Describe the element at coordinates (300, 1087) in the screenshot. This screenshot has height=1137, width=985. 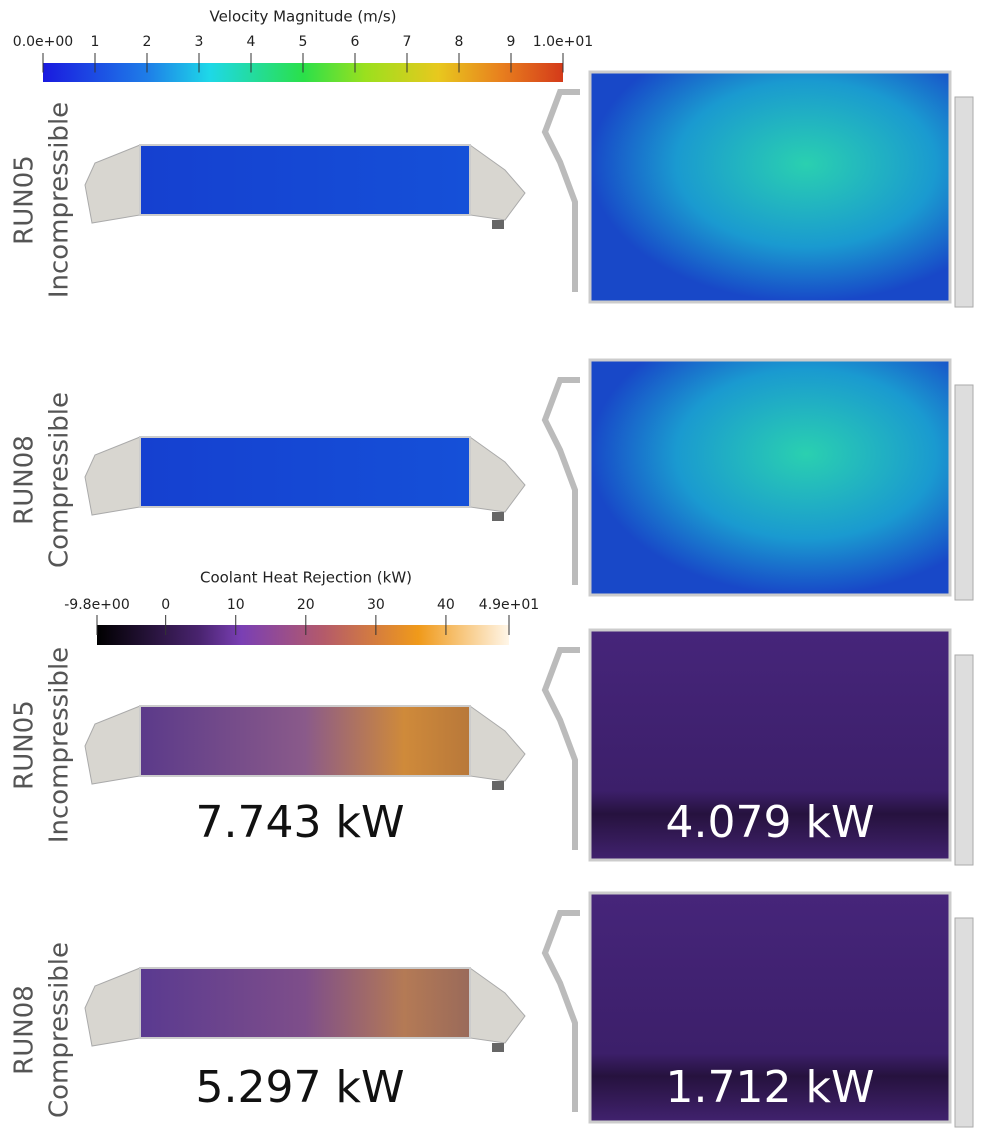
I see `heat-value: 5.297 kW` at that location.